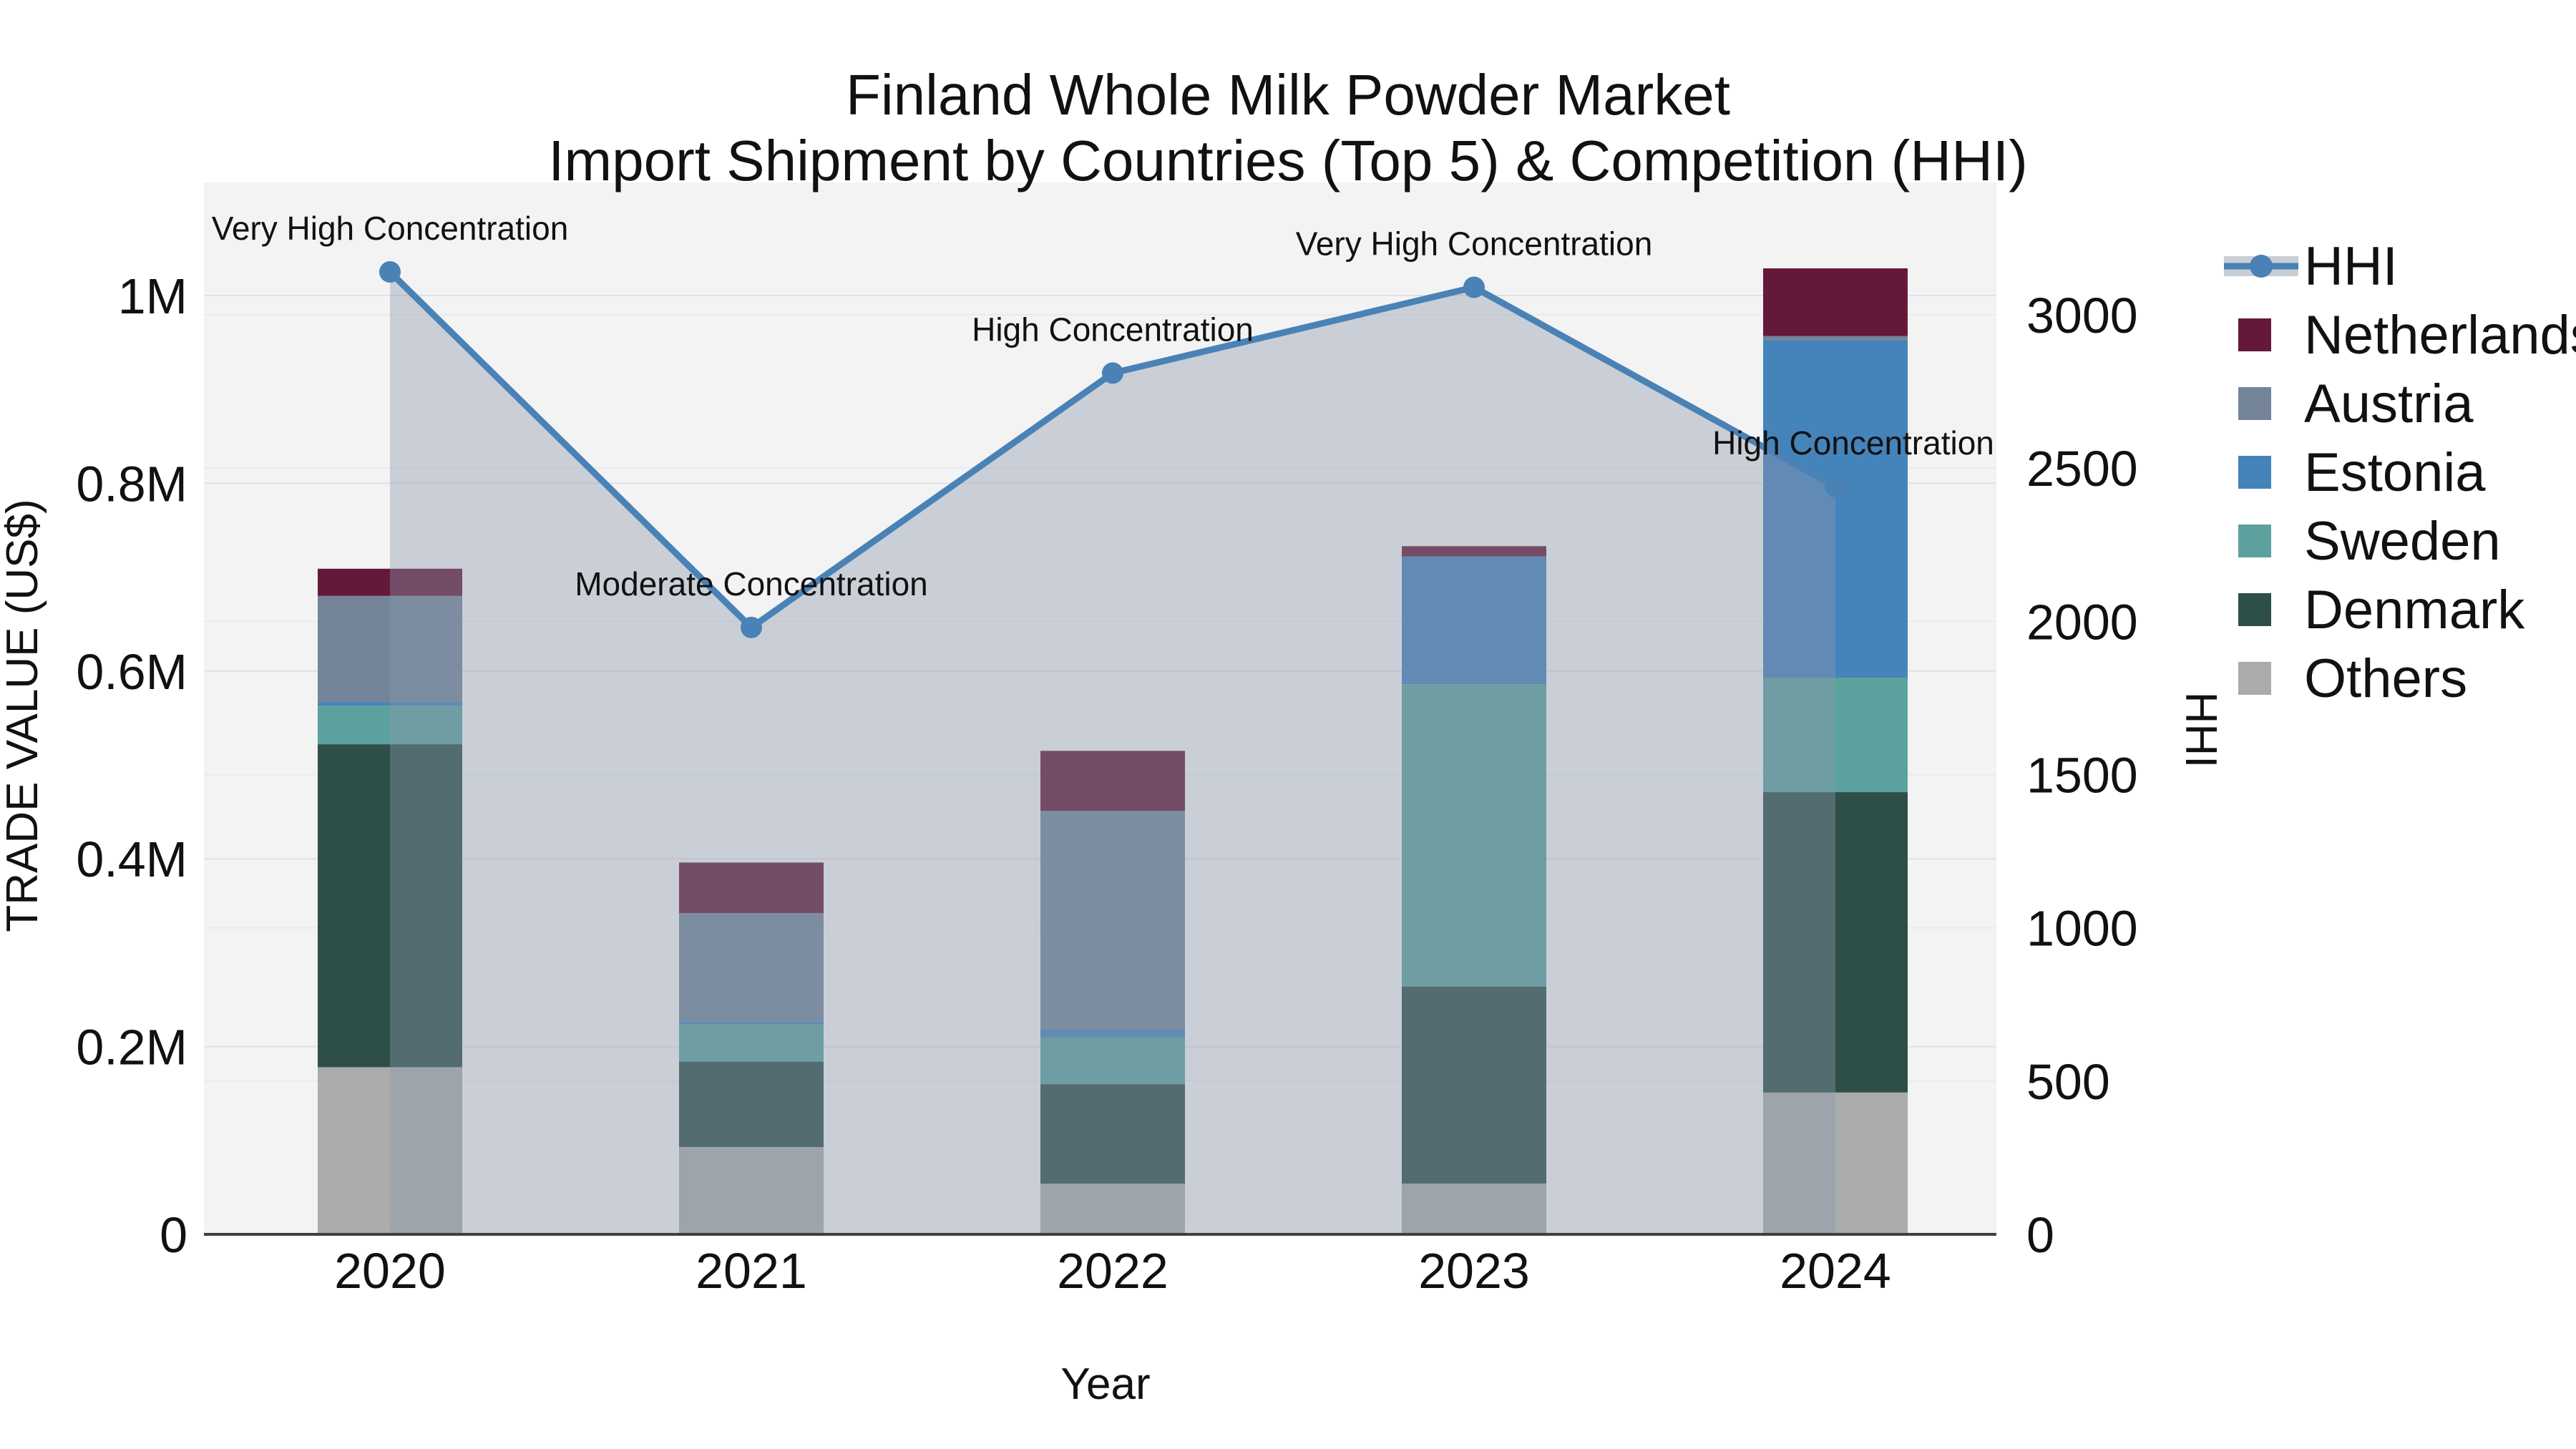 The height and width of the screenshot is (1449, 2576). Describe the element at coordinates (131, 484) in the screenshot. I see `y-left-tick-label: 0.8M` at that location.